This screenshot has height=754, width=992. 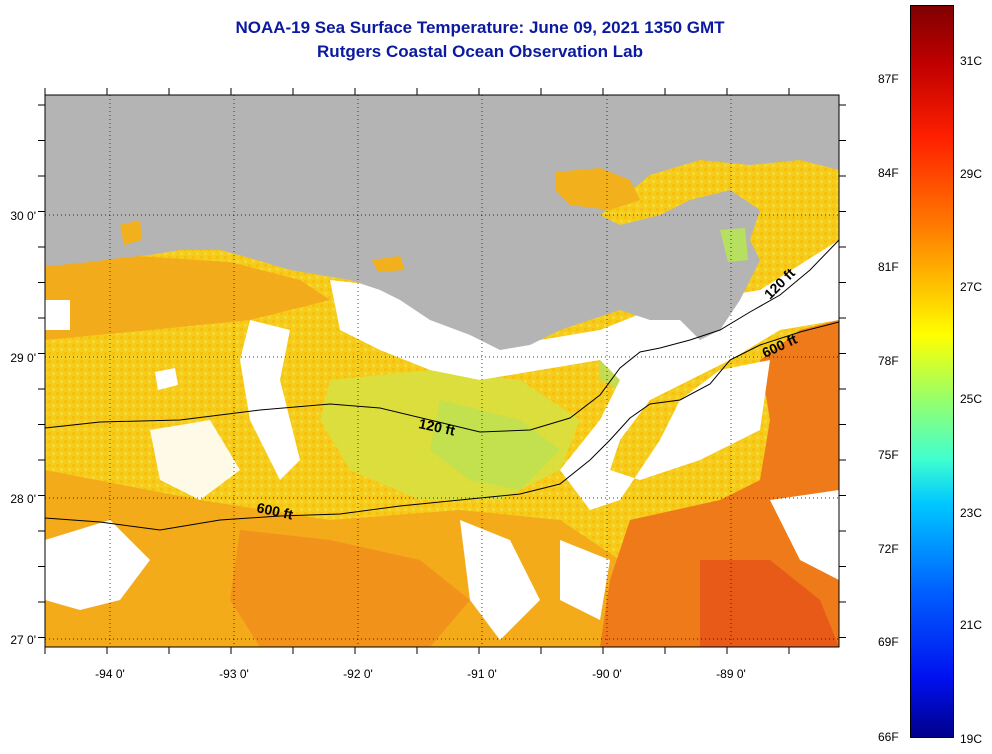 I want to click on y-axis-labels: 30 0' 29 0' 28 0' 27 0', so click(x=23, y=428).